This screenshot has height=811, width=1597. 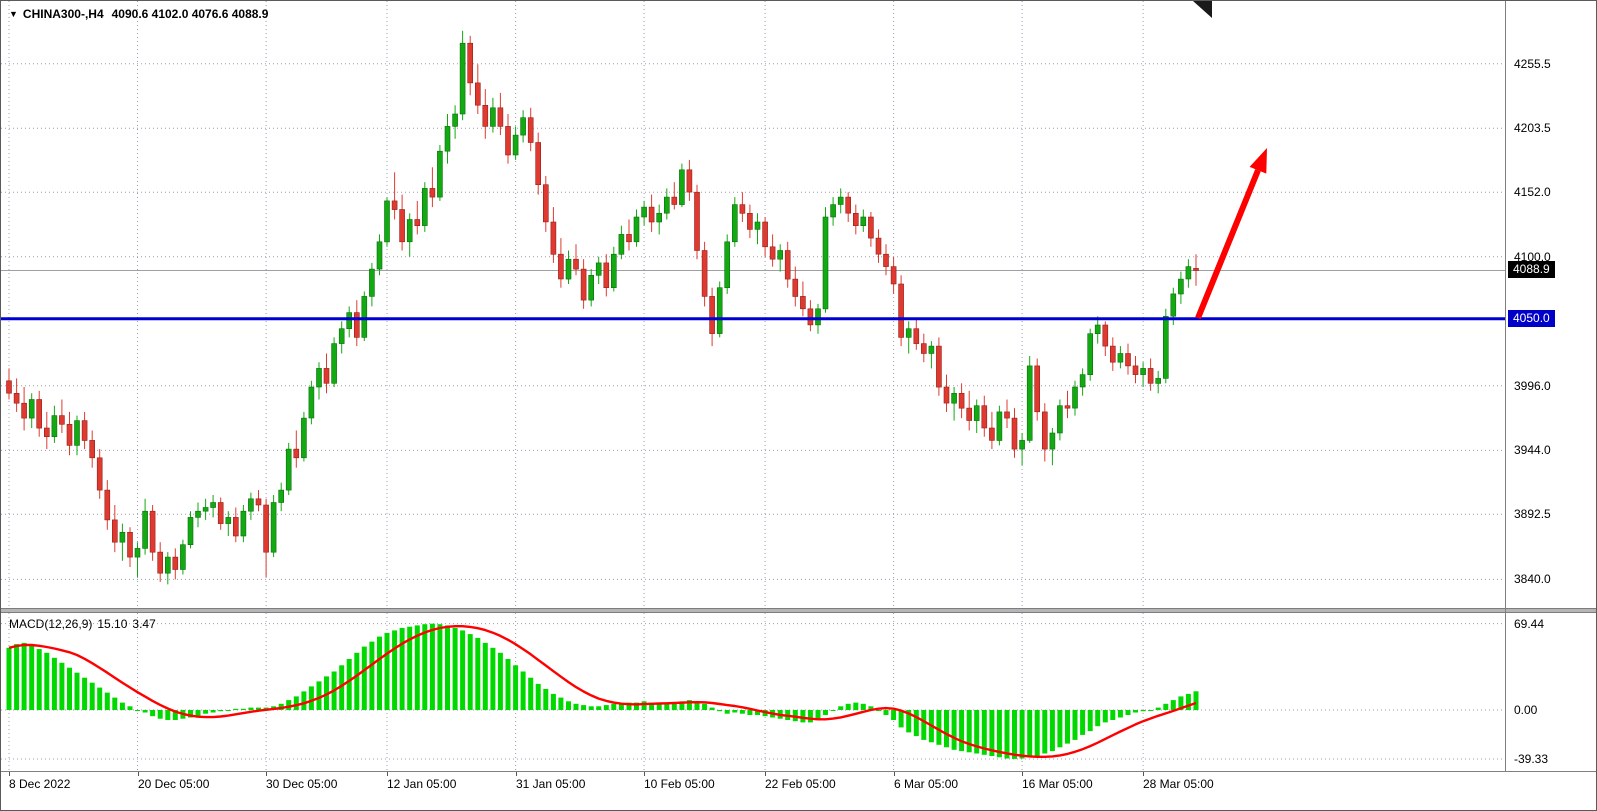 What do you see at coordinates (1057, 784) in the screenshot?
I see `time-axis-label: 16 Mar 05:00` at bounding box center [1057, 784].